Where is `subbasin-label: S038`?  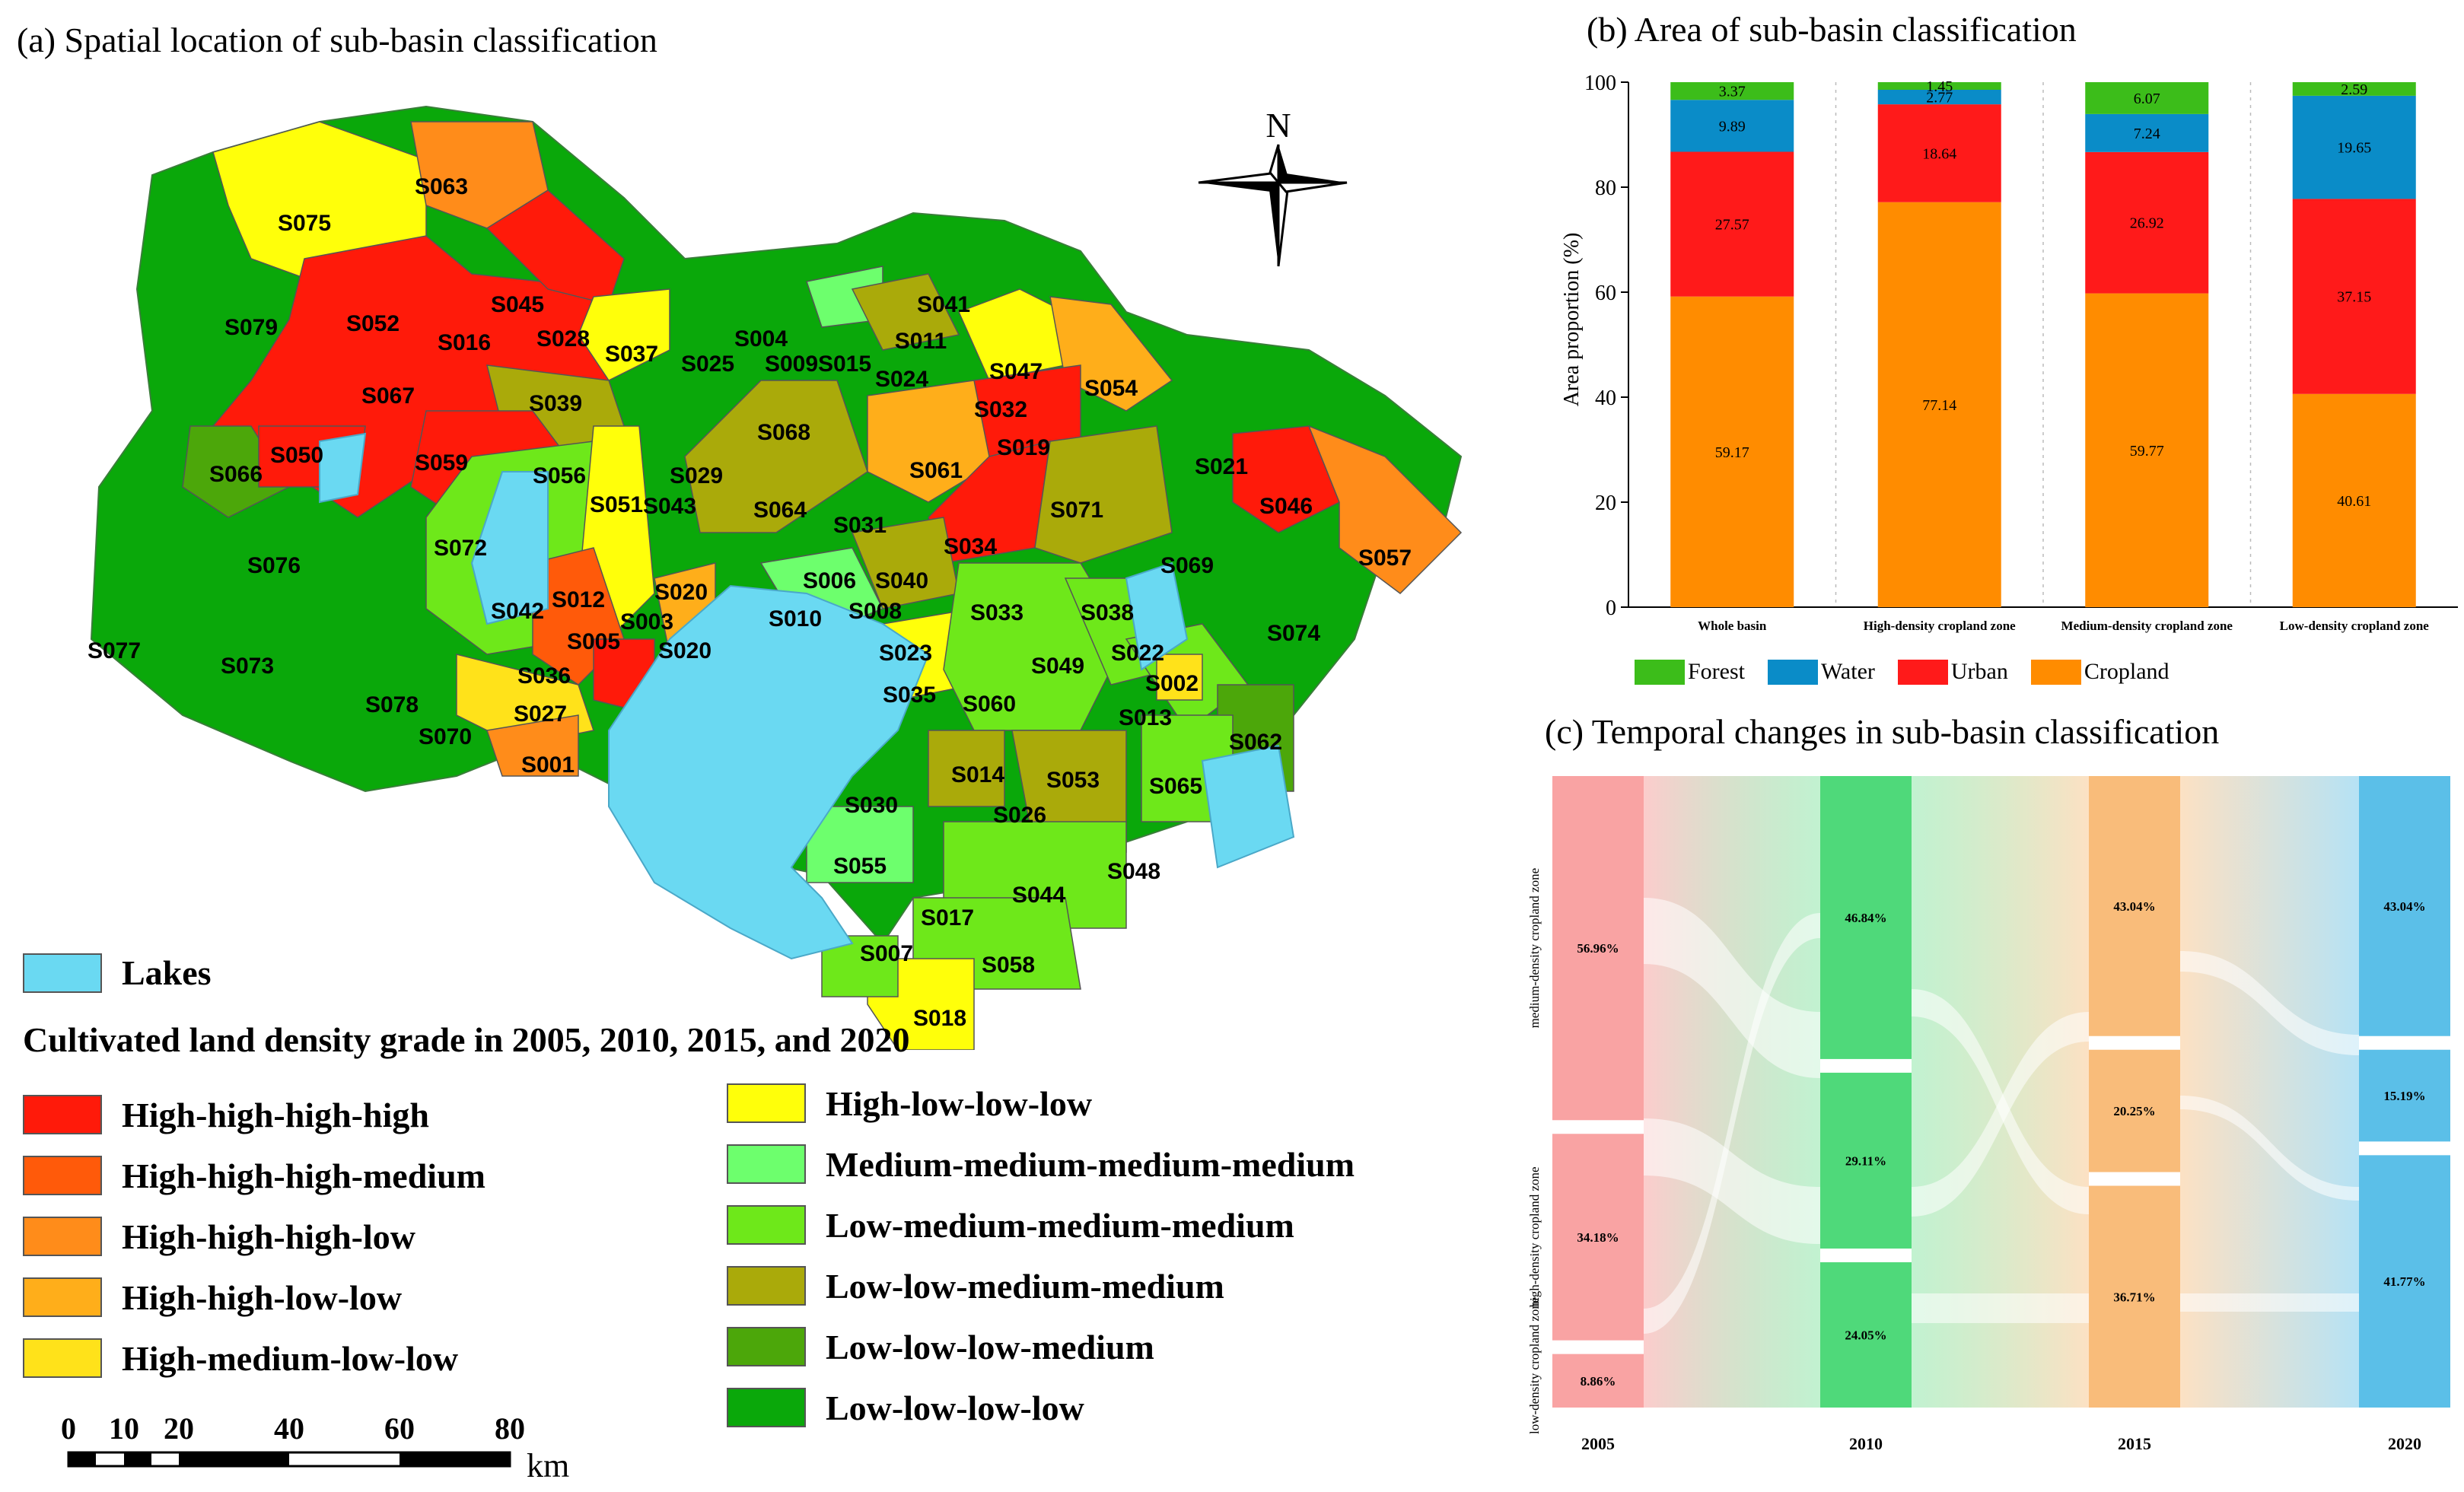 subbasin-label: S038 is located at coordinates (1107, 612).